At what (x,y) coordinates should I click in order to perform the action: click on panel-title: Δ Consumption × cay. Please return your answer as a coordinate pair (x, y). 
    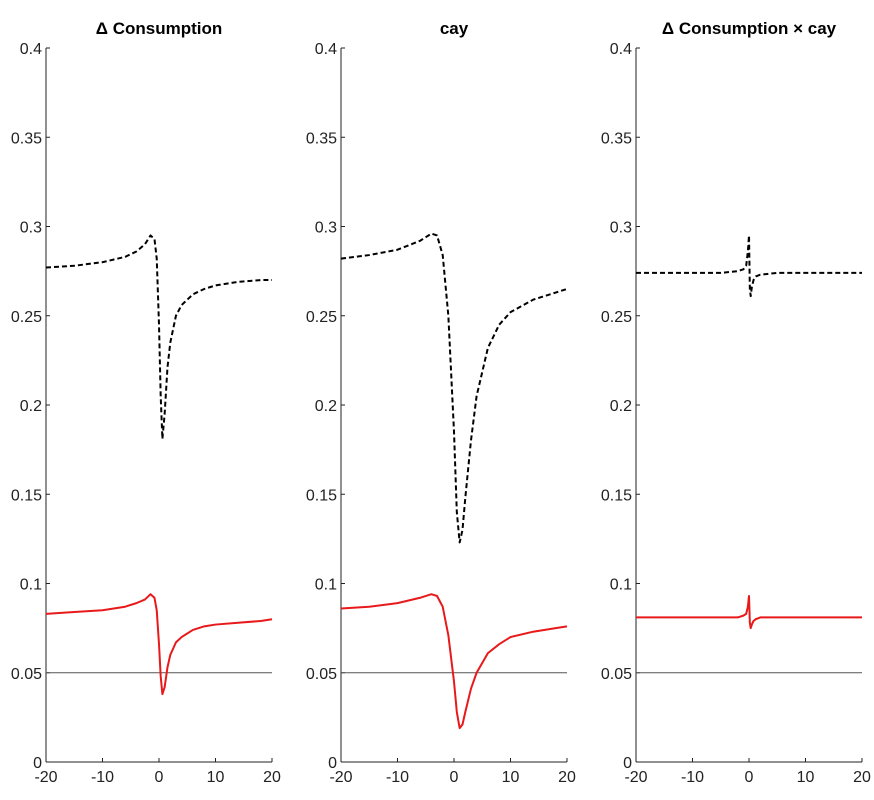
    Looking at the image, I should click on (749, 28).